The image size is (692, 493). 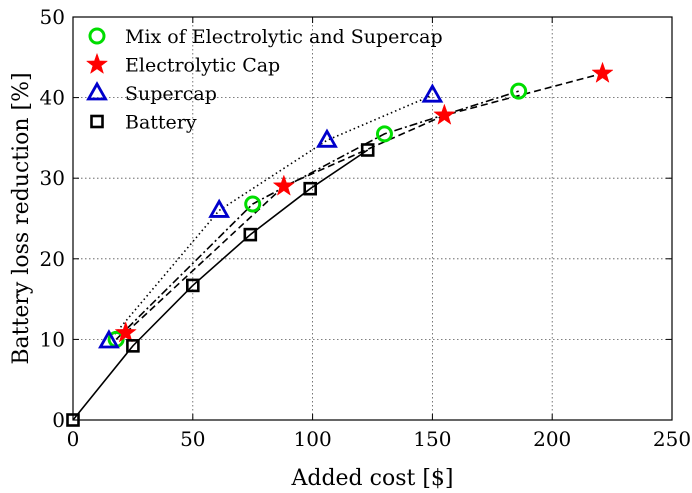 What do you see at coordinates (552, 439) in the screenshot?
I see `x-tick-label: 200` at bounding box center [552, 439].